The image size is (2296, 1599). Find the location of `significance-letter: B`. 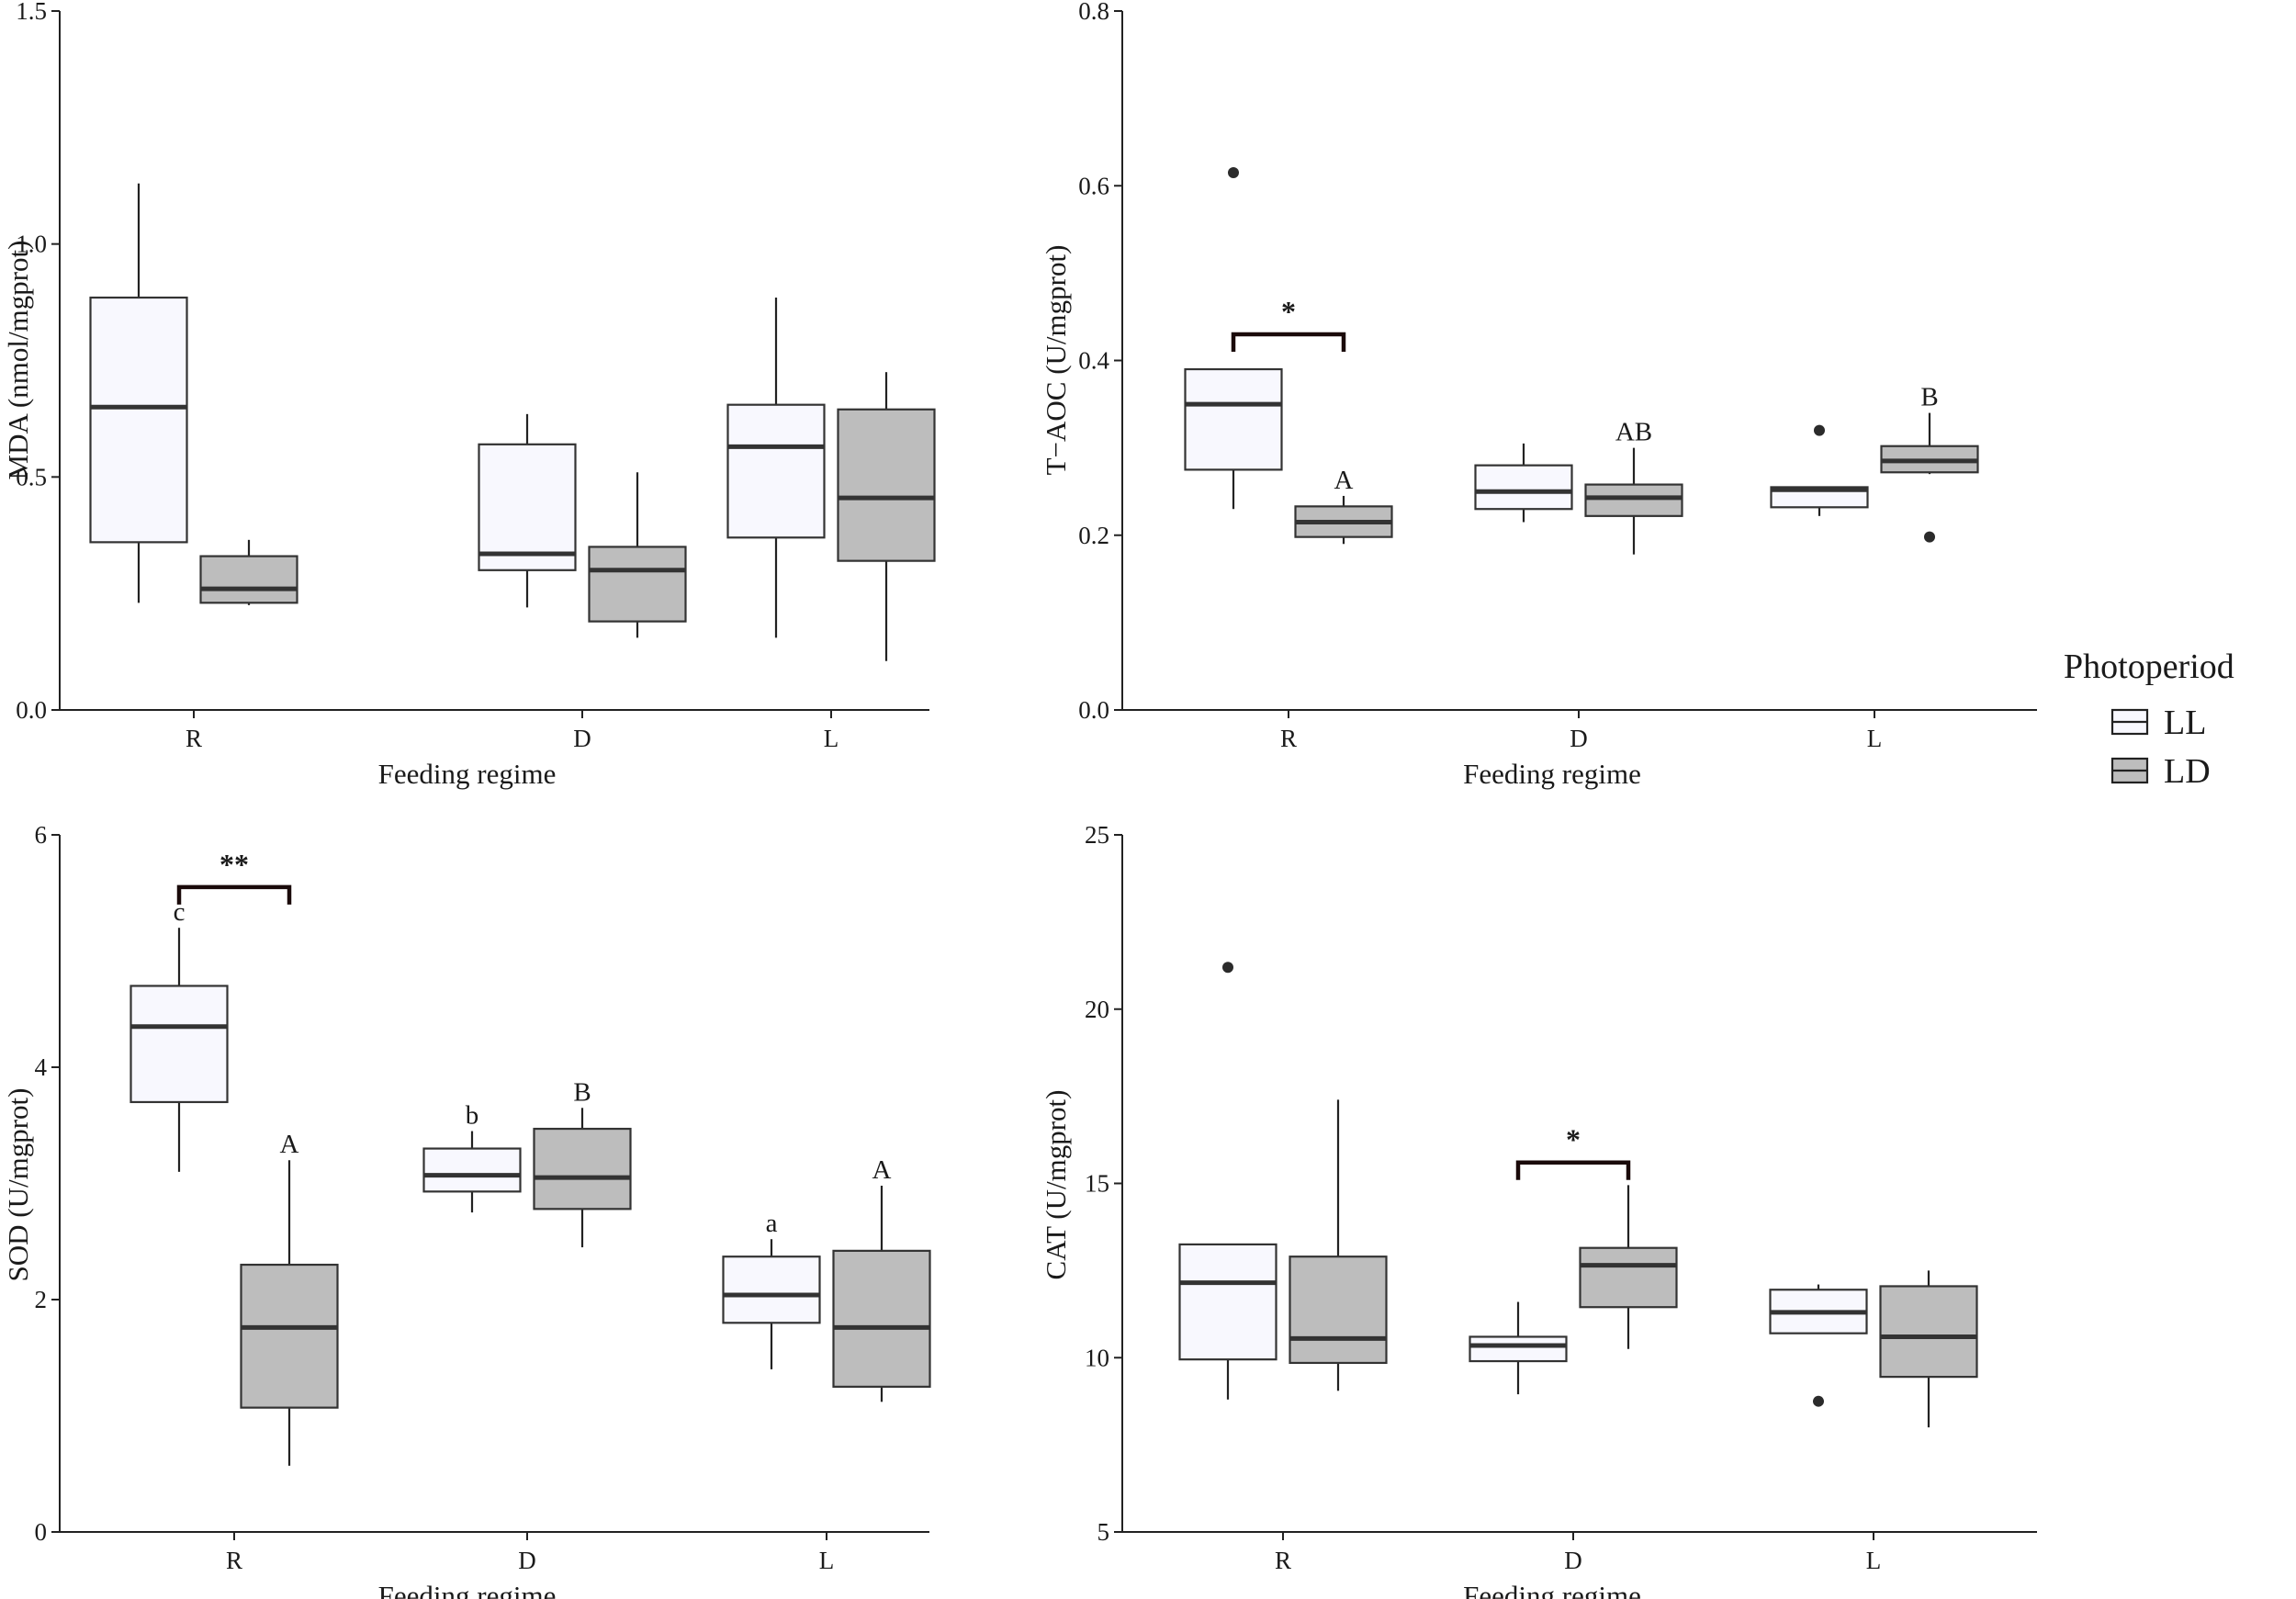

significance-letter: B is located at coordinates (582, 1092).